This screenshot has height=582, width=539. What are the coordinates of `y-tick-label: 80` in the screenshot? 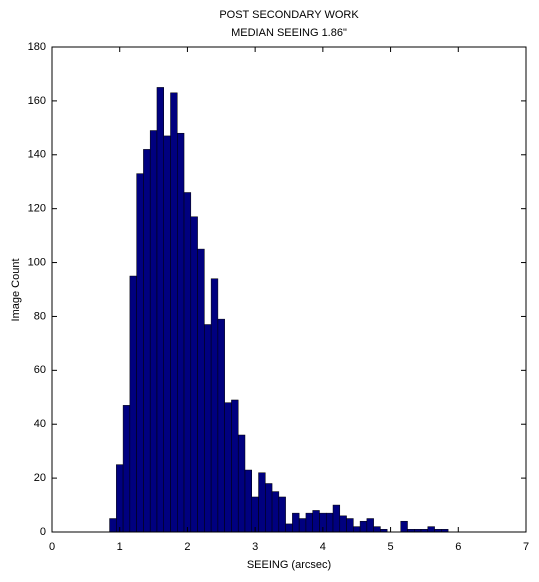 It's located at (40, 316).